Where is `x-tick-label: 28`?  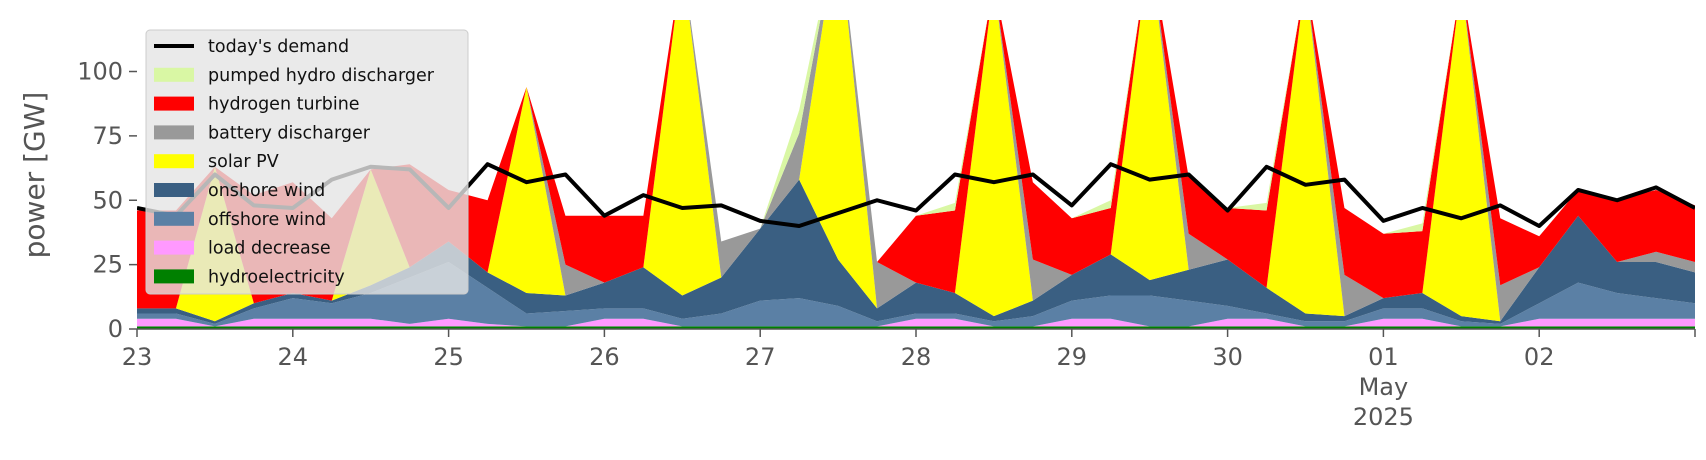
x-tick-label: 28 is located at coordinates (916, 357).